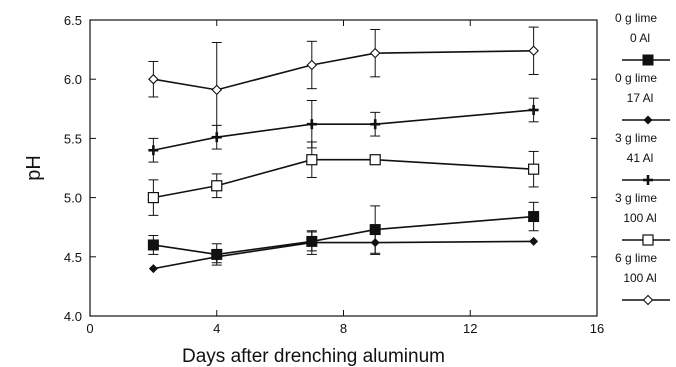 Image resolution: width=676 pixels, height=367 pixels. Describe the element at coordinates (89, 328) in the screenshot. I see `x-tick-label: 0` at that location.